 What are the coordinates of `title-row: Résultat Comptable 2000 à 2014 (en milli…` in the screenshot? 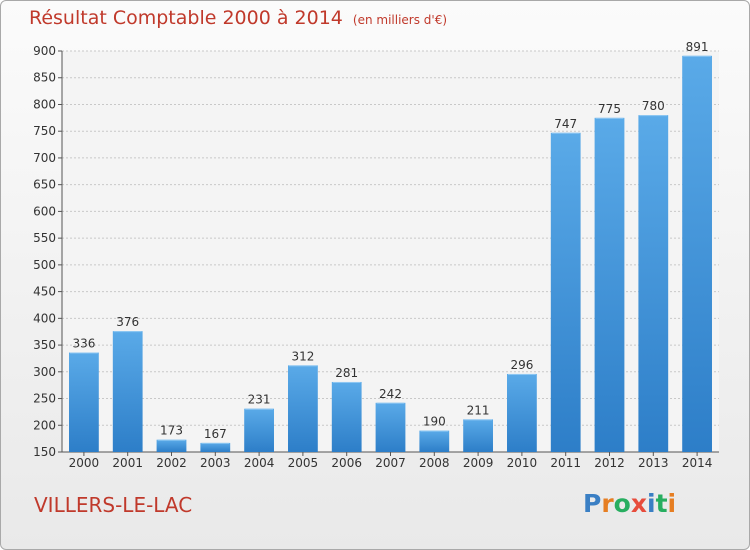 It's located at (238, 18).